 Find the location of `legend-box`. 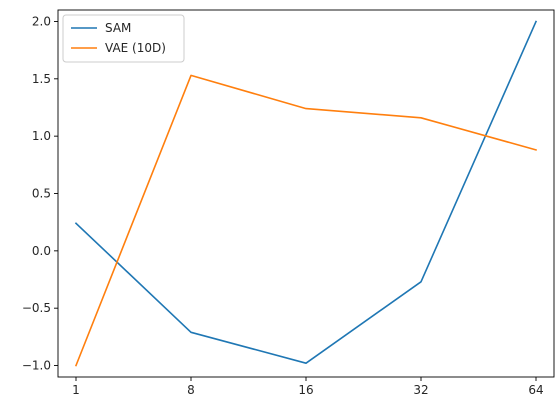

legend-box is located at coordinates (123, 38).